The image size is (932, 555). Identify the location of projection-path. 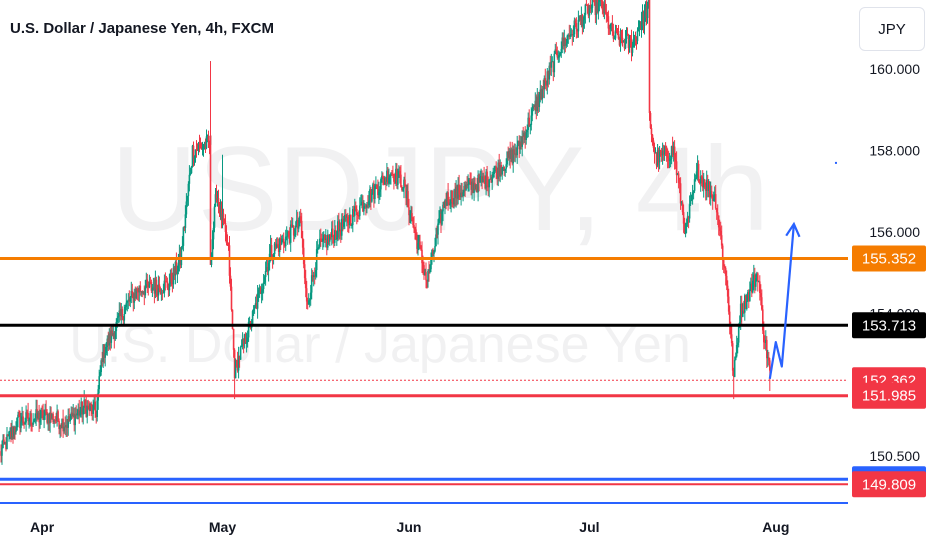
(781, 301).